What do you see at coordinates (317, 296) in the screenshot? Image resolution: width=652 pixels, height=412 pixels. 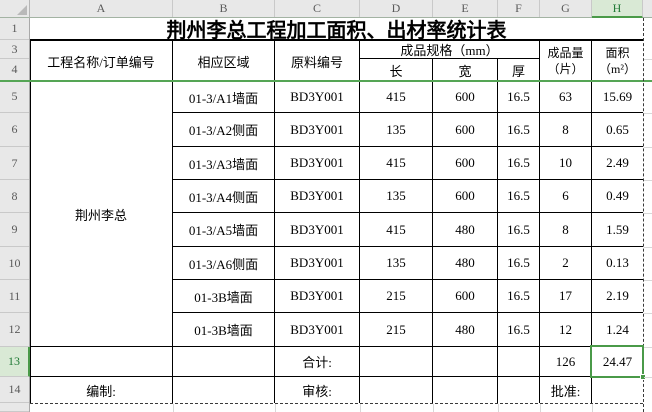 I see `cell-c11-material: BD3Y001` at bounding box center [317, 296].